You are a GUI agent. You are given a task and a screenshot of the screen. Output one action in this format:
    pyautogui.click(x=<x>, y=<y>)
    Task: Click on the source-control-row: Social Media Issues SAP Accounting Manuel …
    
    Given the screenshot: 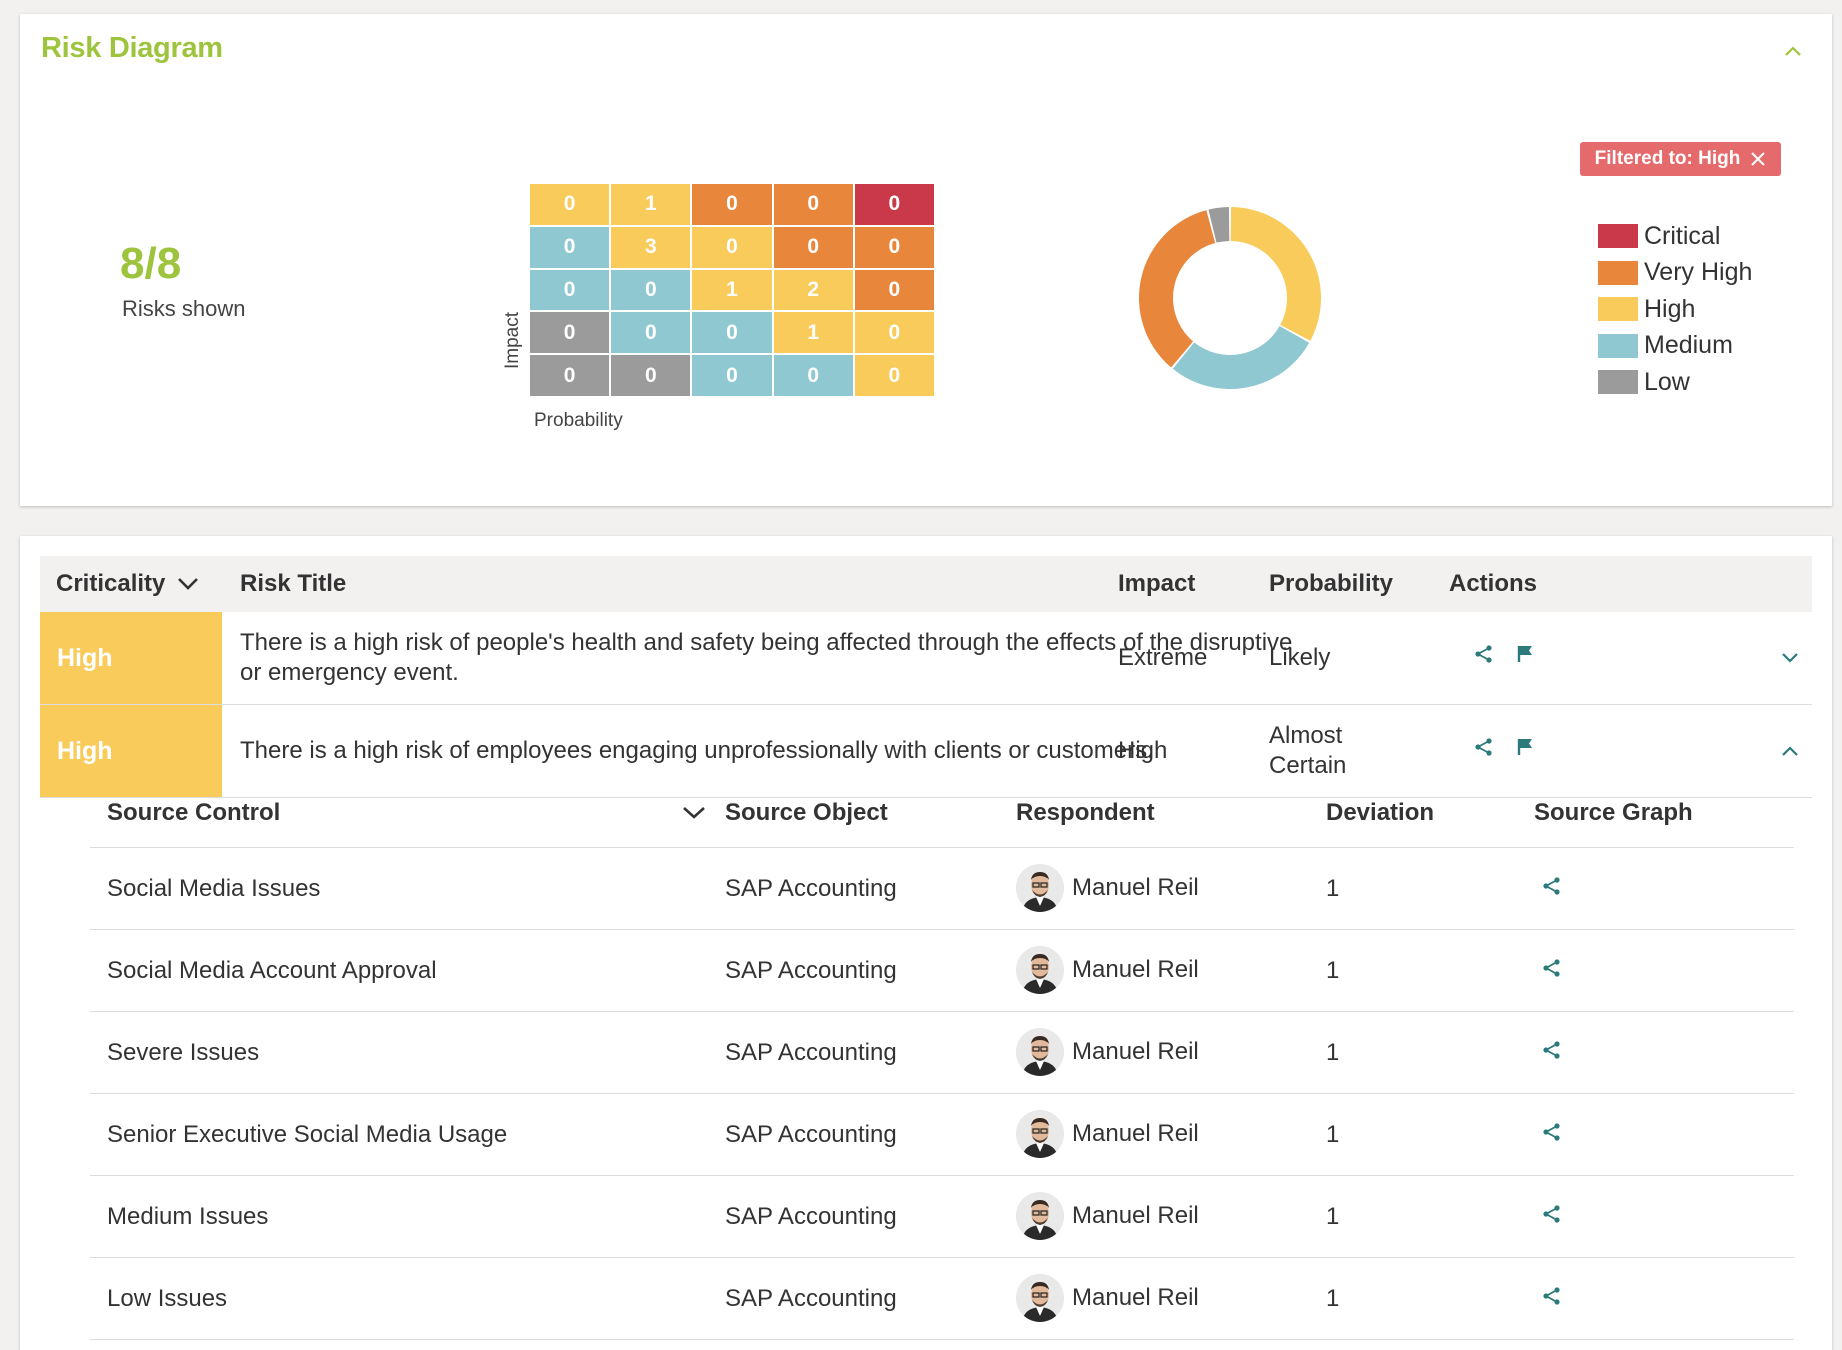 What is the action you would take?
    pyautogui.click(x=942, y=889)
    